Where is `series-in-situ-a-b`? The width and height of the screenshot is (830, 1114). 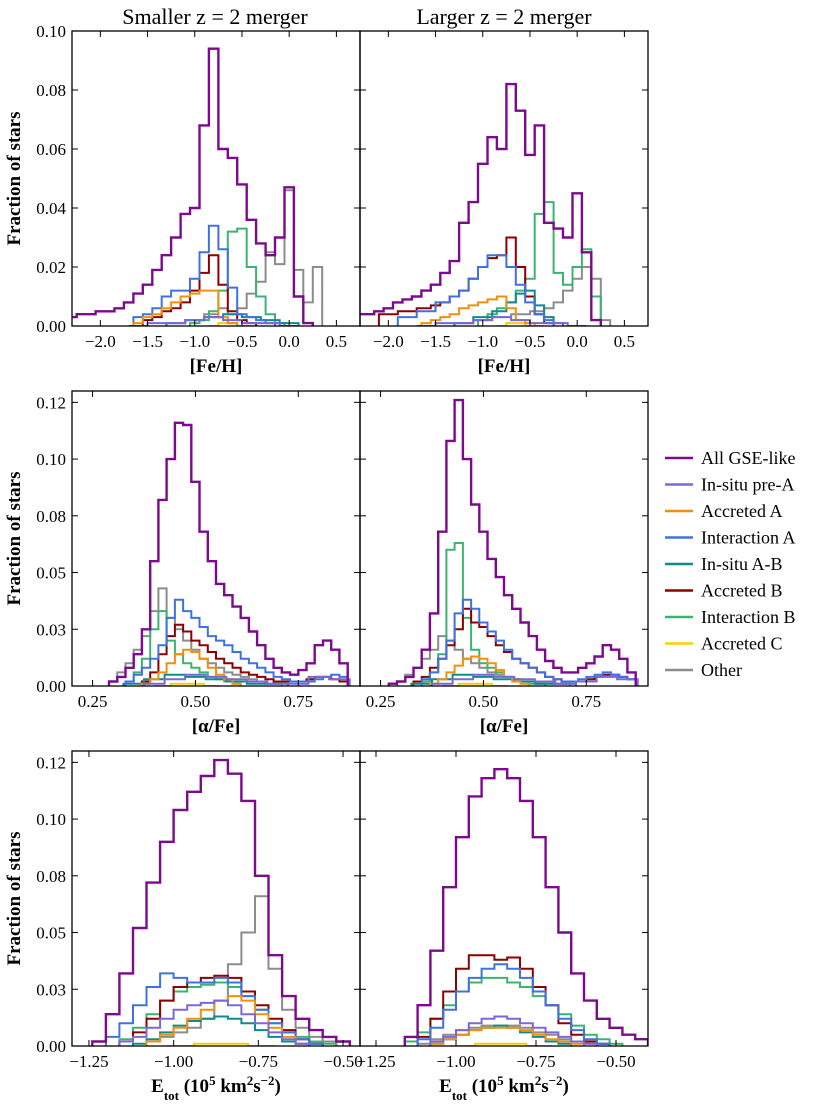 series-in-situ-a-b is located at coordinates (508, 307).